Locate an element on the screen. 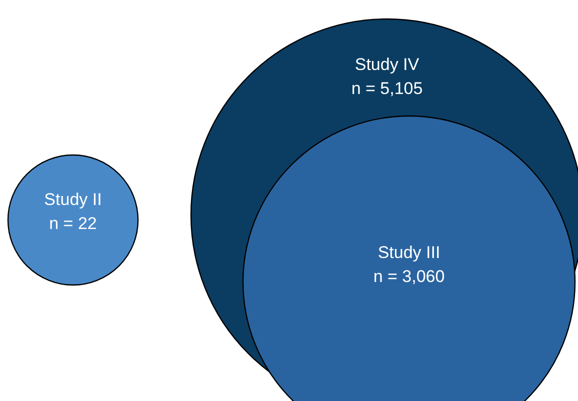  category-label: Study III is located at coordinates (409, 252).